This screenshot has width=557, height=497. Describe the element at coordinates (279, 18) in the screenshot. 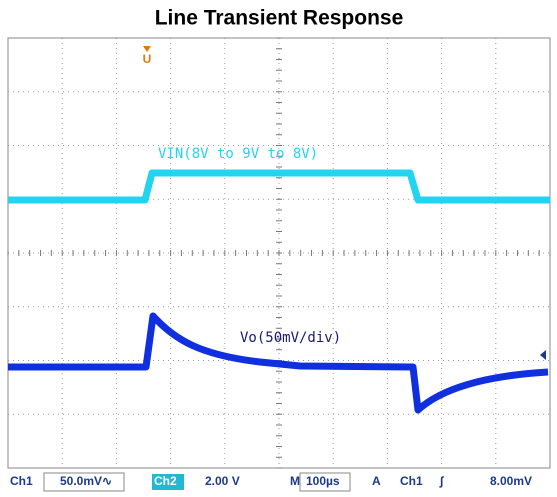

I see `title: Line Transient Response` at that location.